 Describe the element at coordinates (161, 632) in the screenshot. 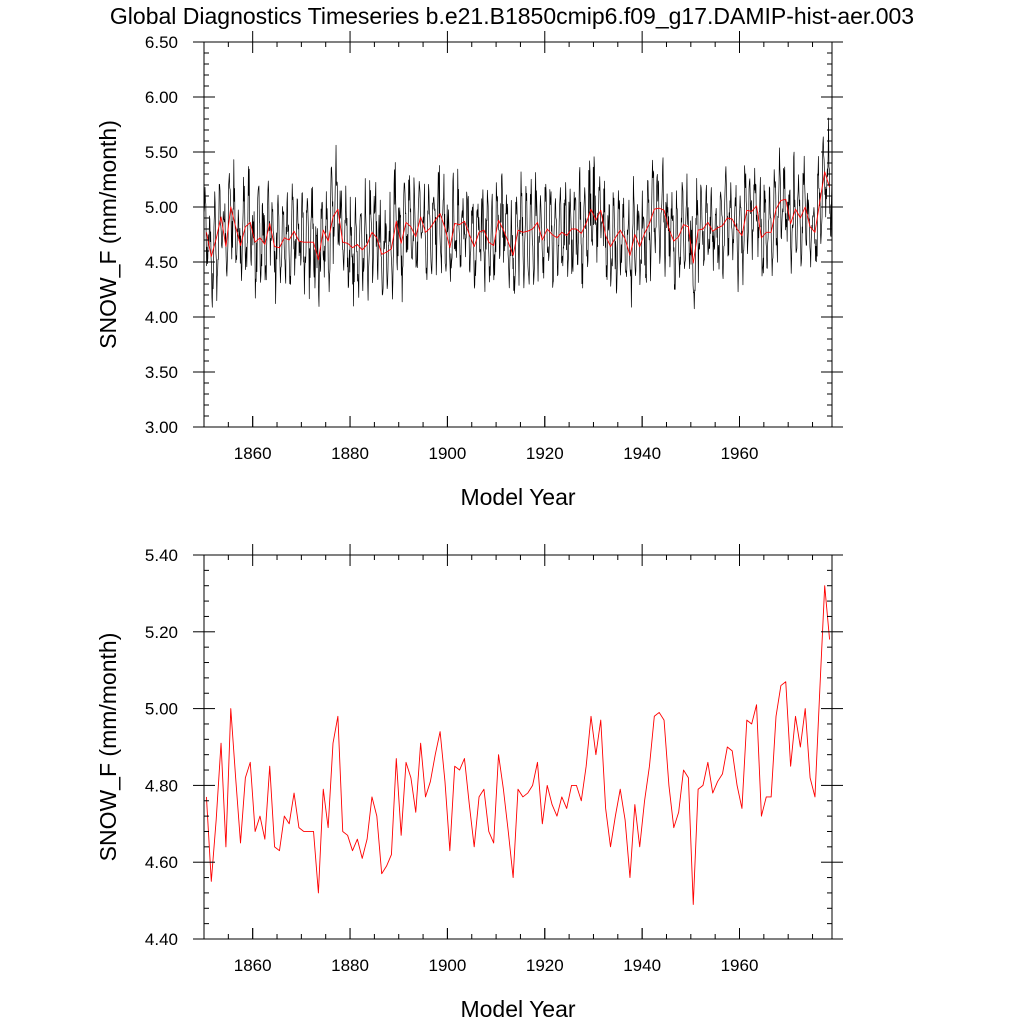

I see `y-tick-label: 5.20` at that location.